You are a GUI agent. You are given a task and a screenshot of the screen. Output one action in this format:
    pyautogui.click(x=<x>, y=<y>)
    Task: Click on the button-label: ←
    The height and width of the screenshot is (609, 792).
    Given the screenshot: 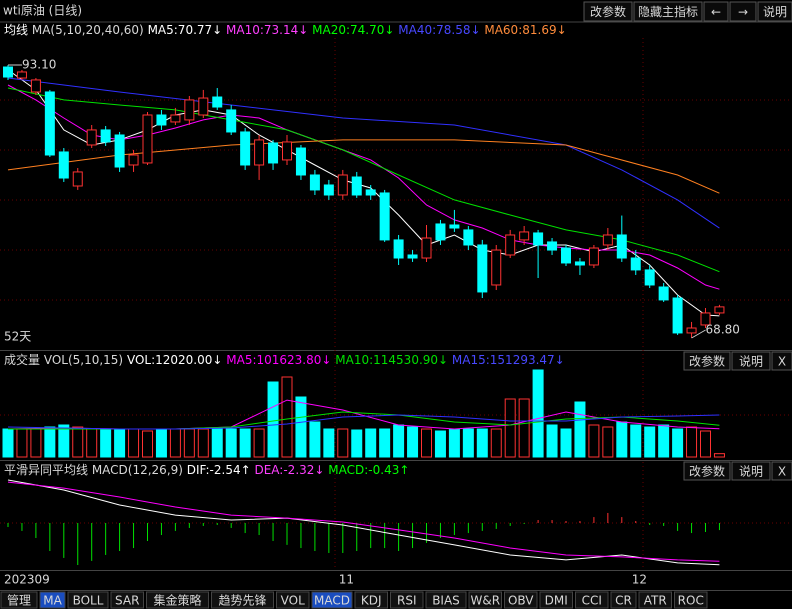 What is the action you would take?
    pyautogui.click(x=716, y=12)
    